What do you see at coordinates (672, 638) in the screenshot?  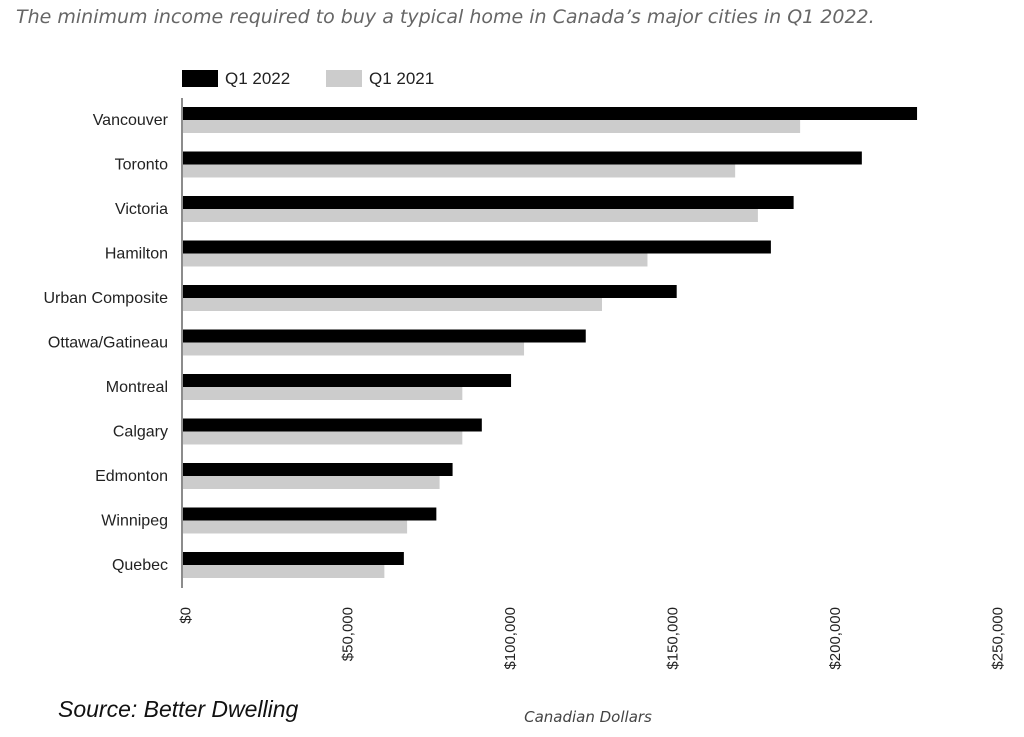 I see `x-tick-label-3: $150,000` at bounding box center [672, 638].